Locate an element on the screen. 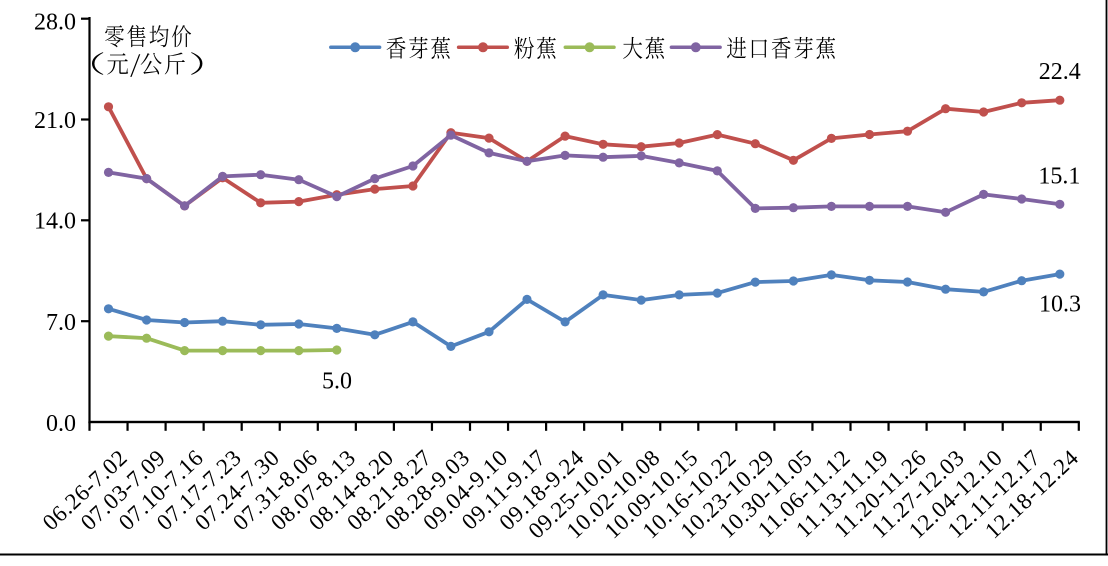 Image resolution: width=1108 pixels, height=566 pixels. svg-text: 0.0 is located at coordinates (61, 424).